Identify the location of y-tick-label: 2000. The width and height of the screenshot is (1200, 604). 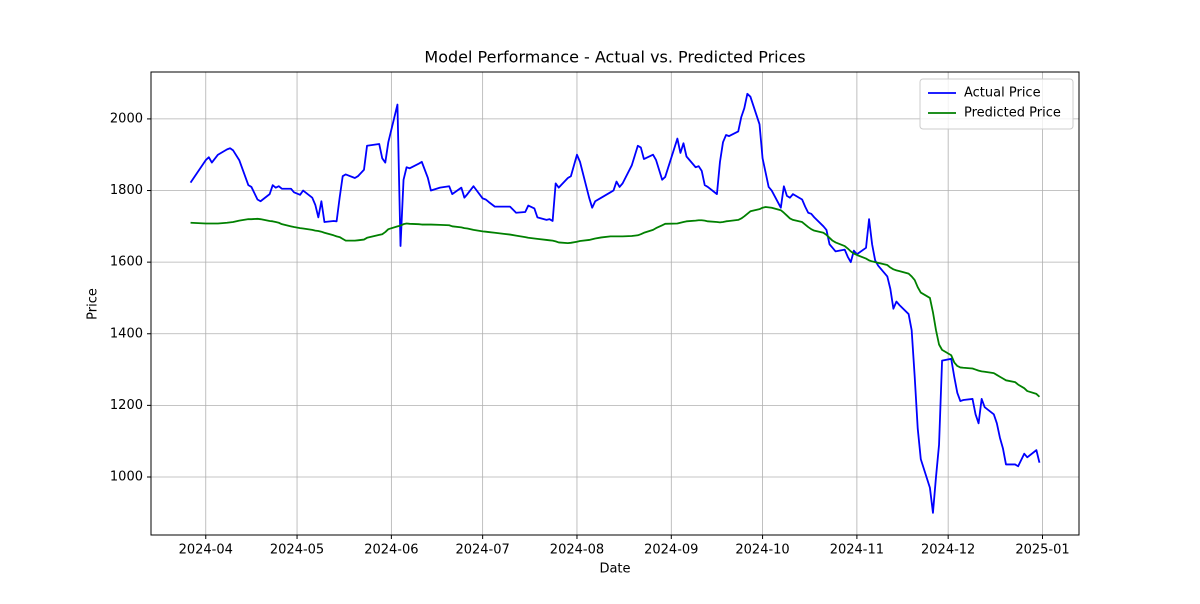
(126, 118).